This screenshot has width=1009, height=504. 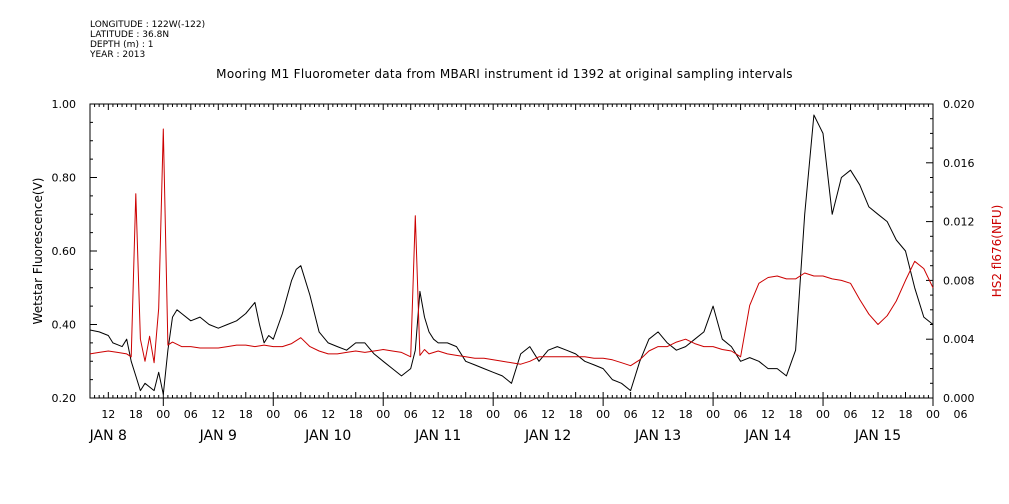 What do you see at coordinates (327, 436) in the screenshot?
I see `x-day-label: JAN 10` at bounding box center [327, 436].